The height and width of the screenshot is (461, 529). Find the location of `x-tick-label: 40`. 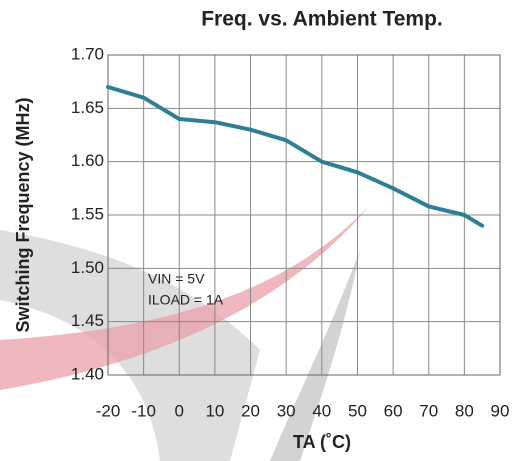

x-tick-label: 40 is located at coordinates (321, 410).